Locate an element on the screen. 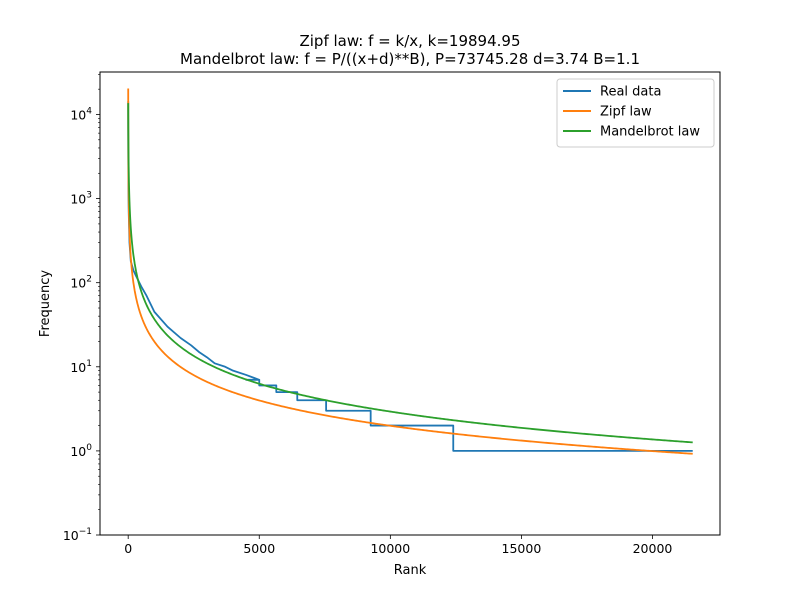 This screenshot has height=600, width=800. y-tick-label: 10³ is located at coordinates (81, 199).